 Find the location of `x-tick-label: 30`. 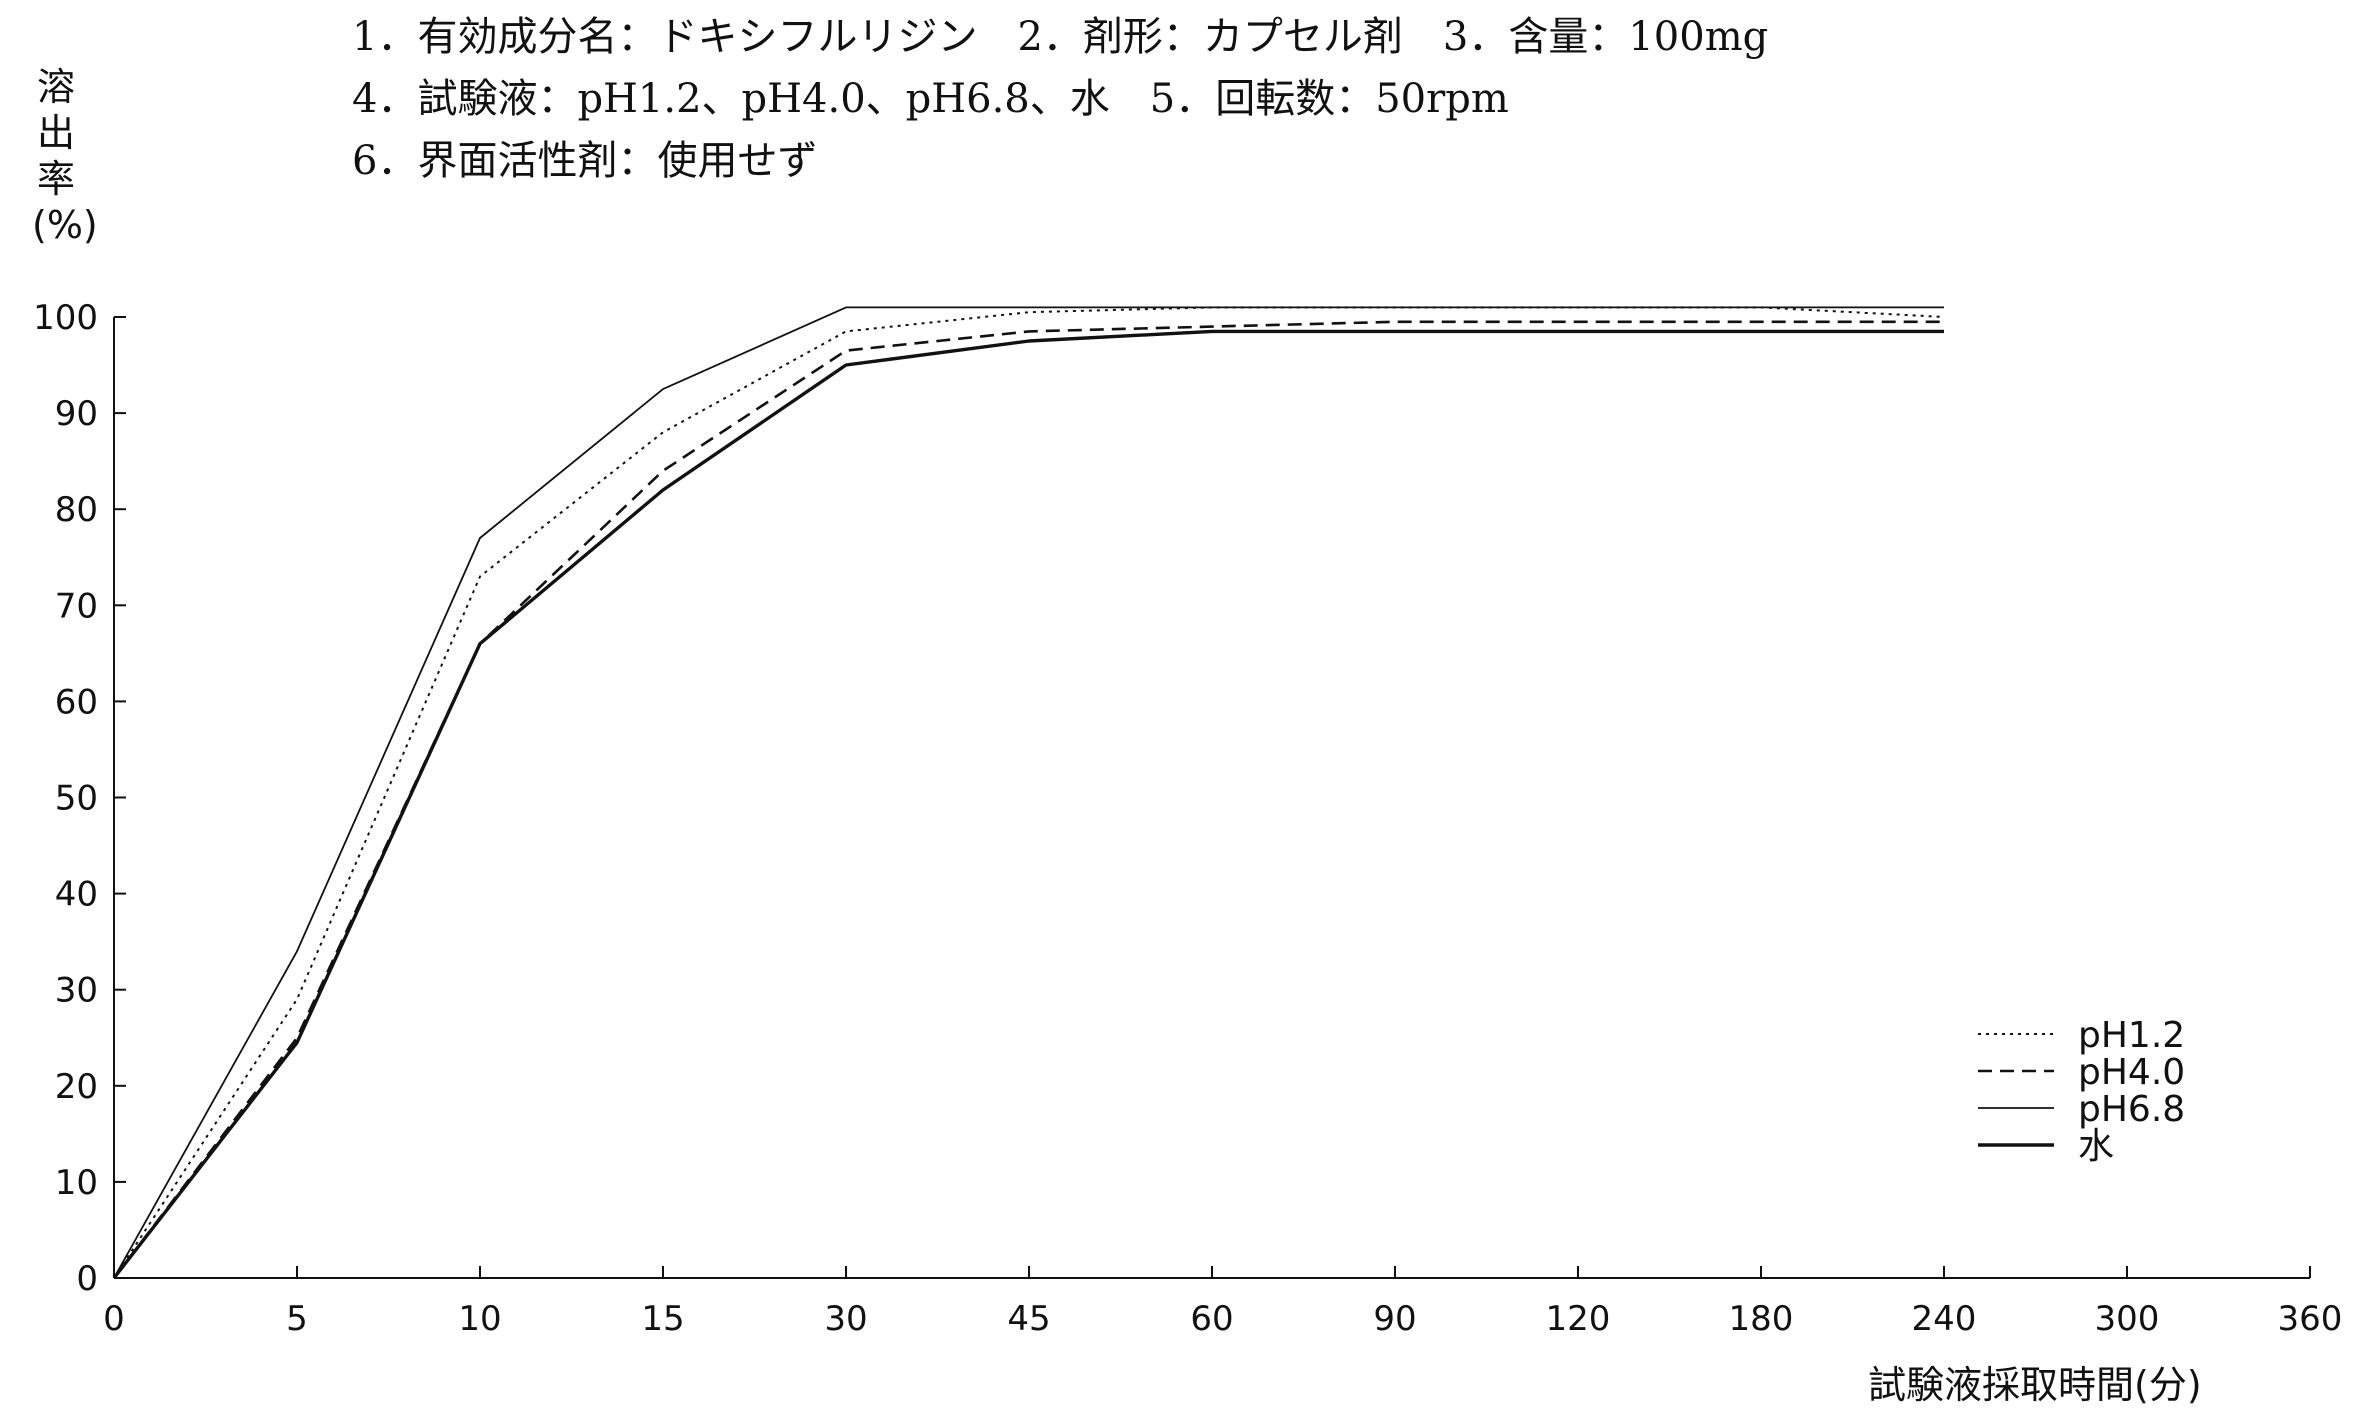

x-tick-label: 30 is located at coordinates (845, 1319).